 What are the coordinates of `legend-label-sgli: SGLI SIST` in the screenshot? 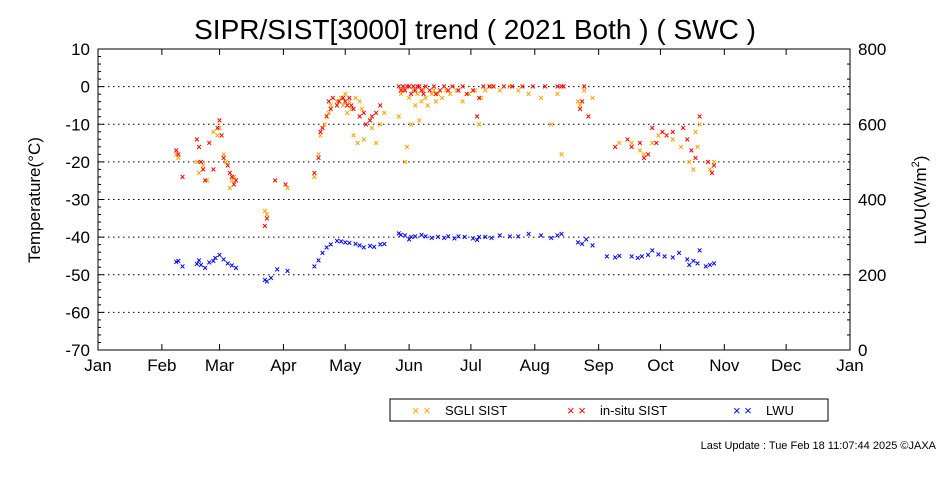 It's located at (476, 410).